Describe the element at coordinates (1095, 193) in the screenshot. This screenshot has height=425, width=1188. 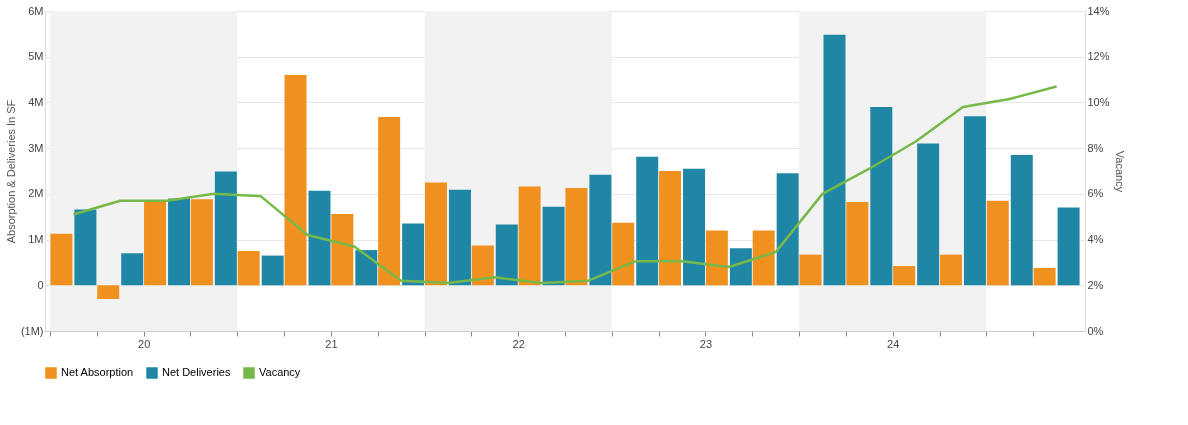
I see `y2-tick-label: 6%` at that location.